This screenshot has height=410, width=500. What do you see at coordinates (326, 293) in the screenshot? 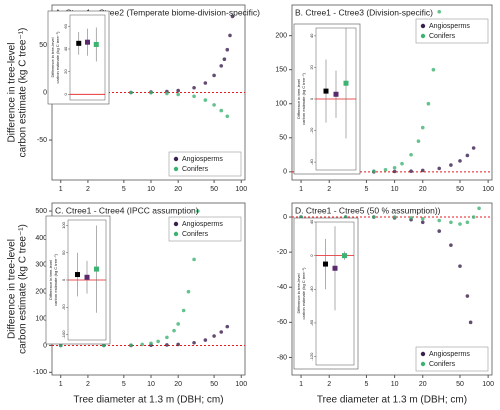
I see `inset-frame` at bounding box center [326, 293].